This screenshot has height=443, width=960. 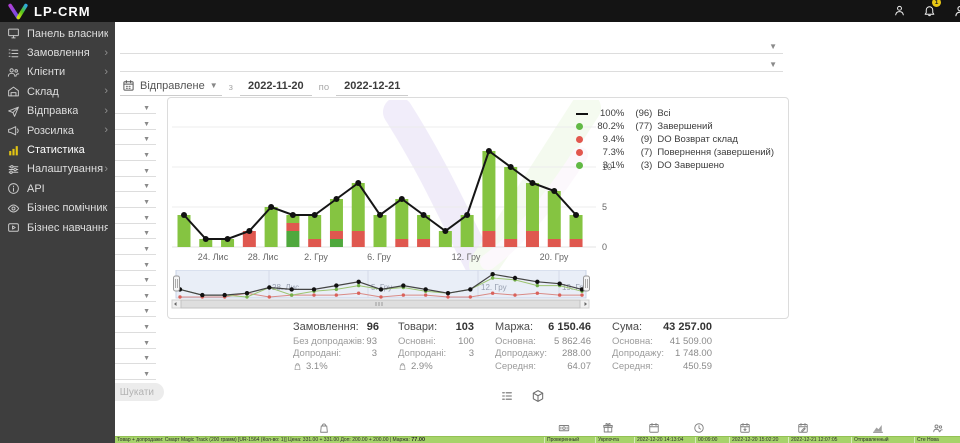 I want to click on filter-select-11: ▼, so click(x=135, y=264).